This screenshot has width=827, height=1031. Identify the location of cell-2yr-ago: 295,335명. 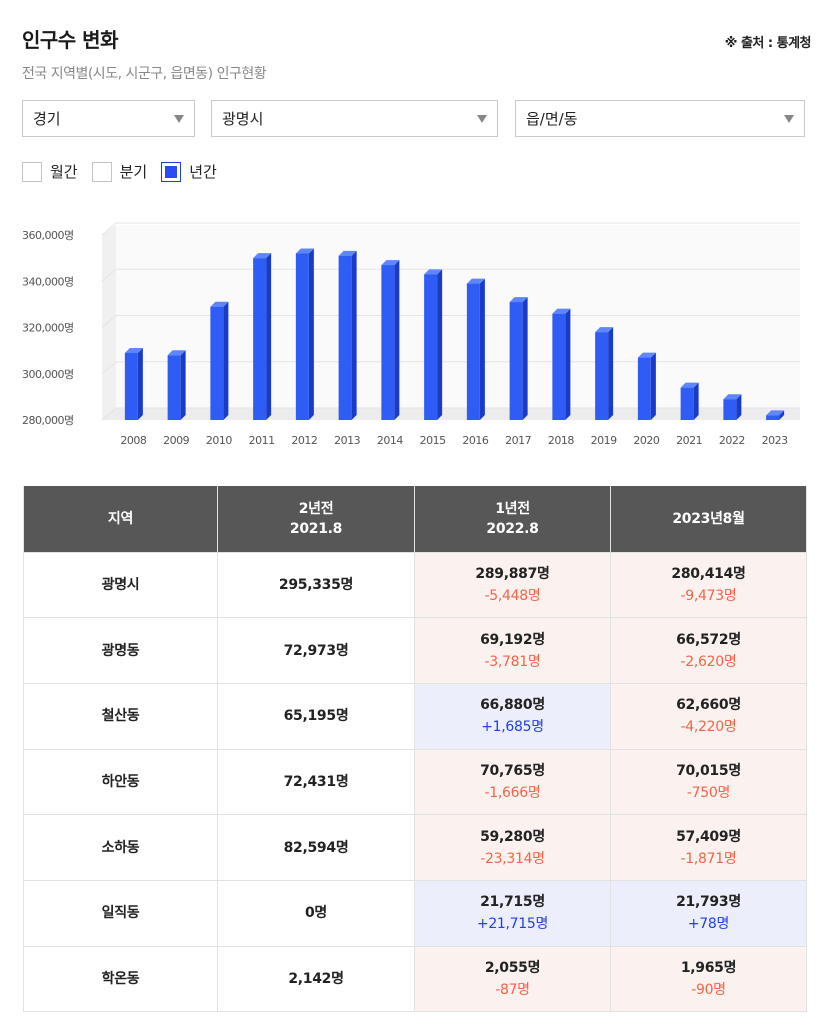
(316, 585).